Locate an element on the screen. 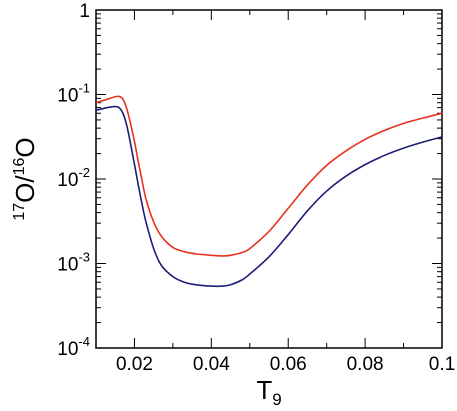  x-tick-label: 0.1 is located at coordinates (442, 364).